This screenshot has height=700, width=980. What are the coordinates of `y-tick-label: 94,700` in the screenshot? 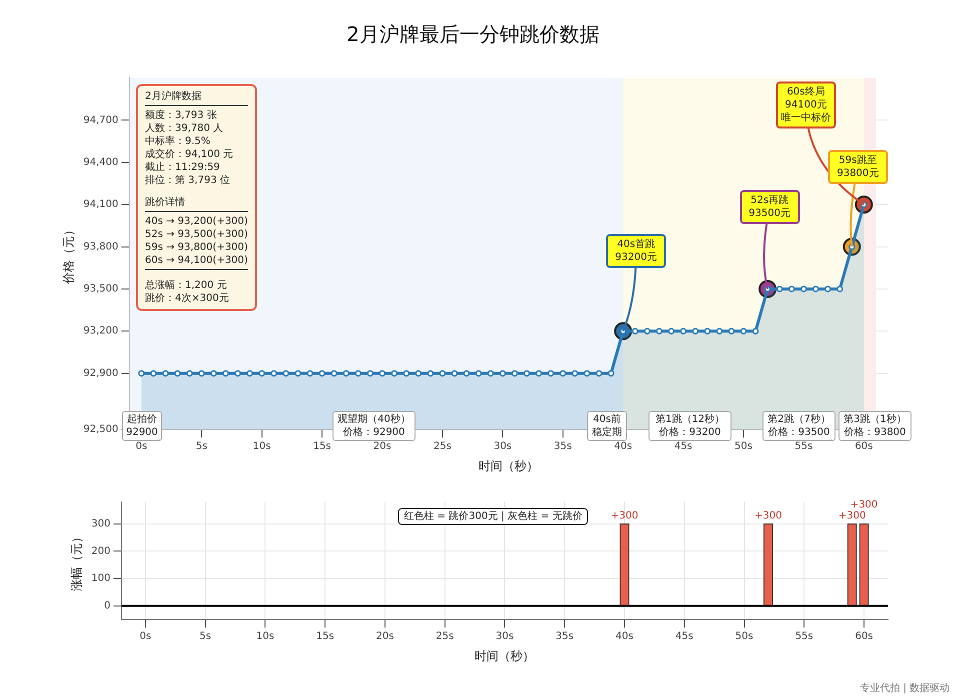 It's located at (100, 120).